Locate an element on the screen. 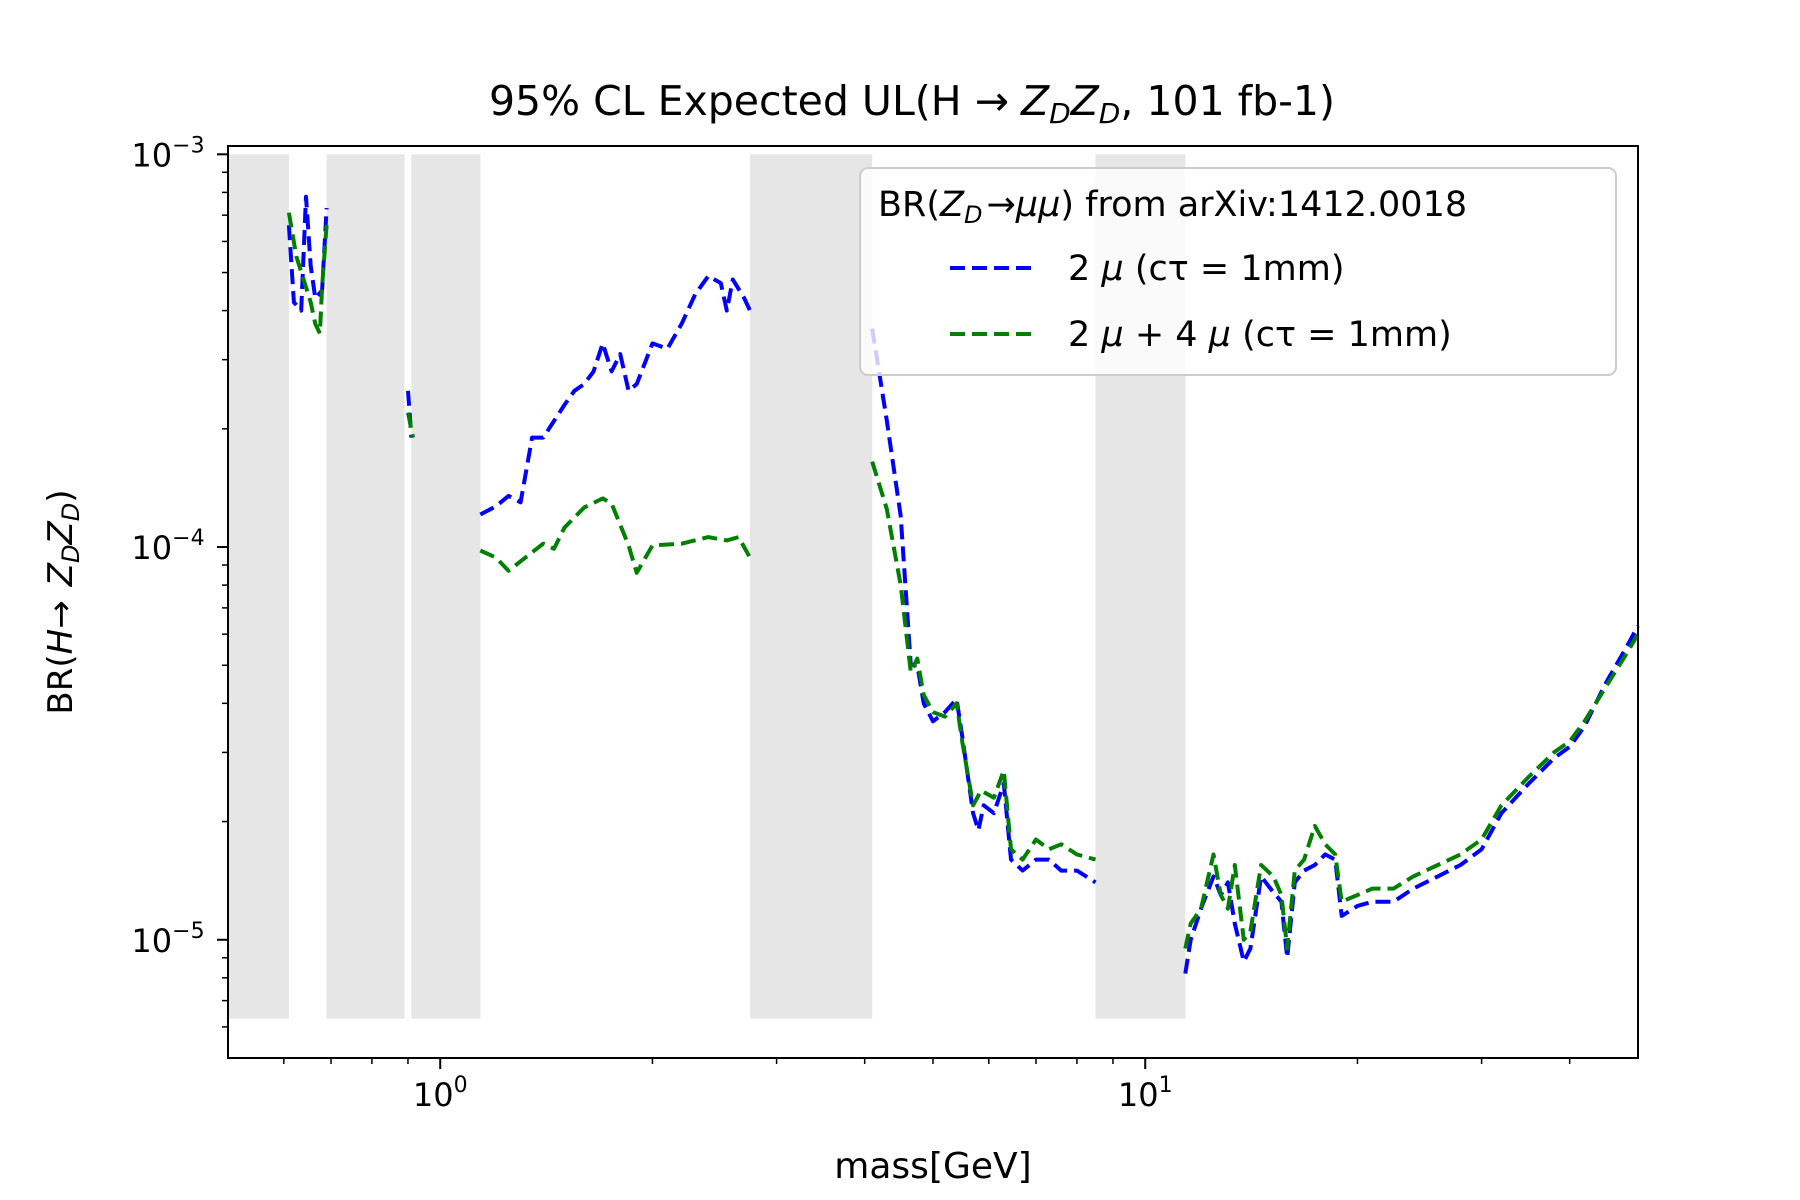 The width and height of the screenshot is (1800, 1200). x-axis-label: mass[GeV] is located at coordinates (932, 1166).